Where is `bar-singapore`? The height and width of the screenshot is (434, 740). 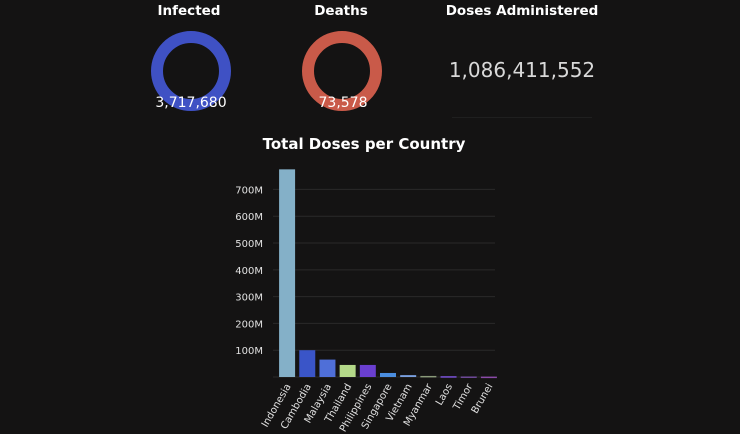
bar-singapore is located at coordinates (388, 374).